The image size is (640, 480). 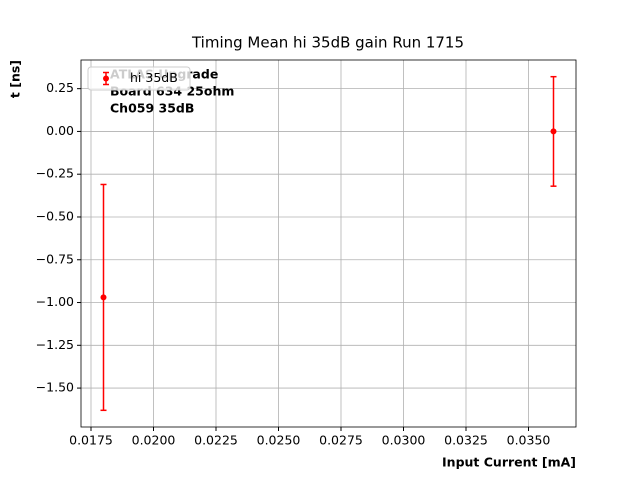 What do you see at coordinates (216, 440) in the screenshot?
I see `x-tick-label: 0.0225` at bounding box center [216, 440].